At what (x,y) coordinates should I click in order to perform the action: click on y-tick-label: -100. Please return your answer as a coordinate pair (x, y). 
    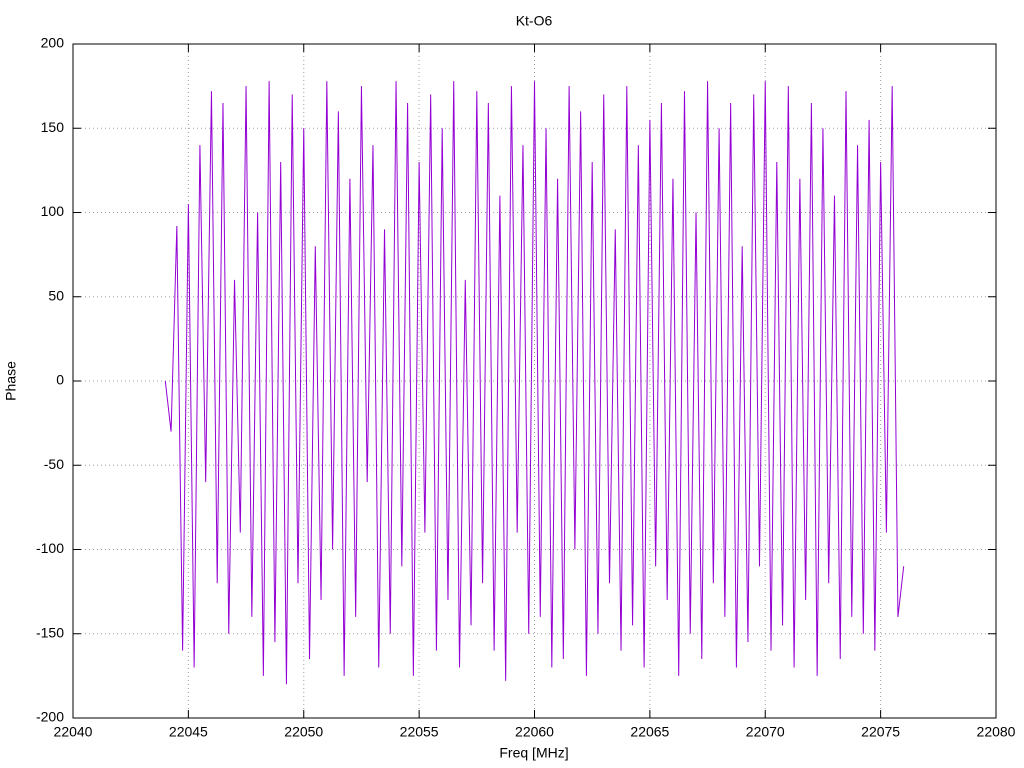
    Looking at the image, I should click on (50, 548).